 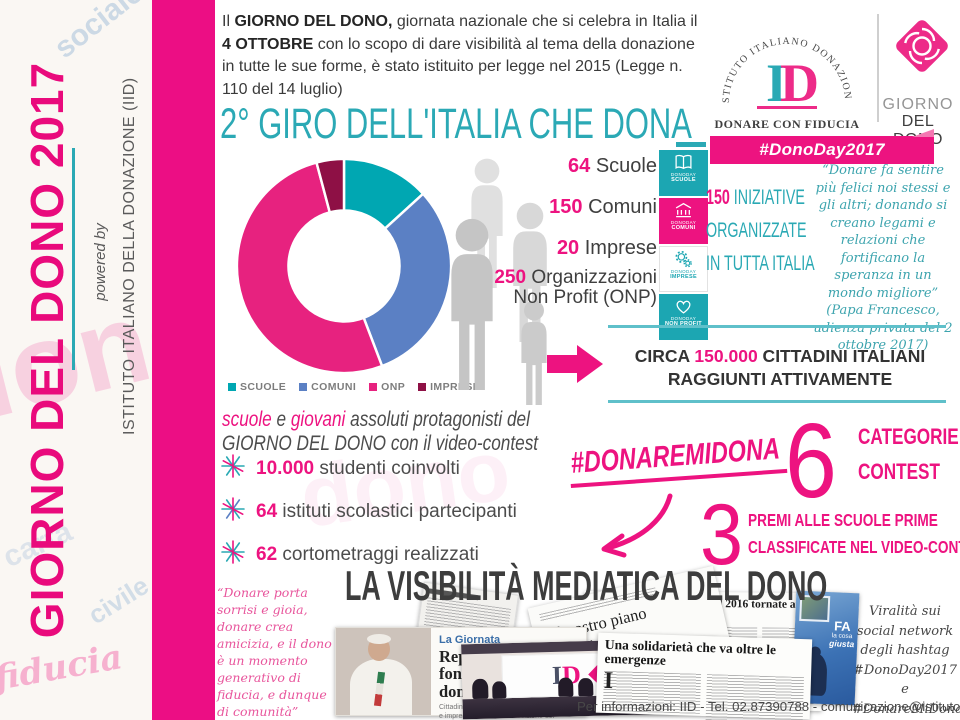 What do you see at coordinates (100, 262) in the screenshot?
I see `powered-by-label: powered by` at bounding box center [100, 262].